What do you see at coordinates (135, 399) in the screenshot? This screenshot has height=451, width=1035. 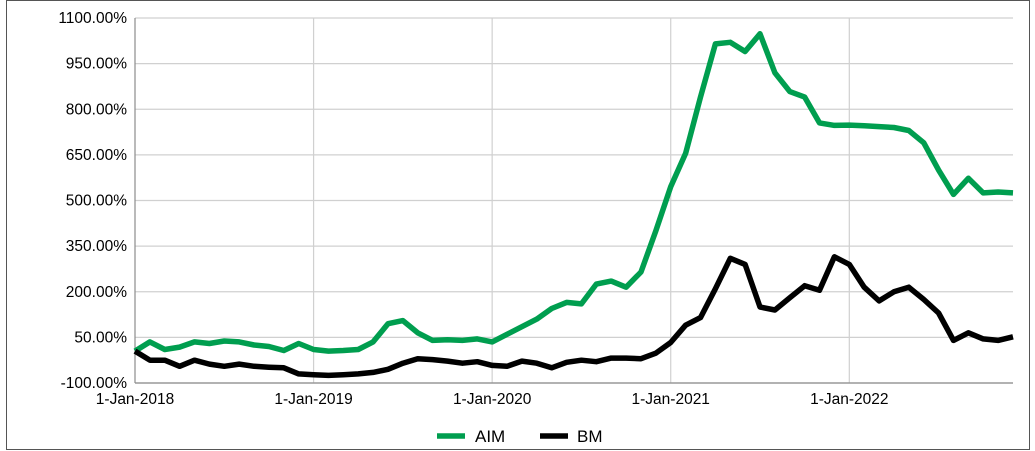 I see `x-tick-label: 1-Jan-2018` at bounding box center [135, 399].